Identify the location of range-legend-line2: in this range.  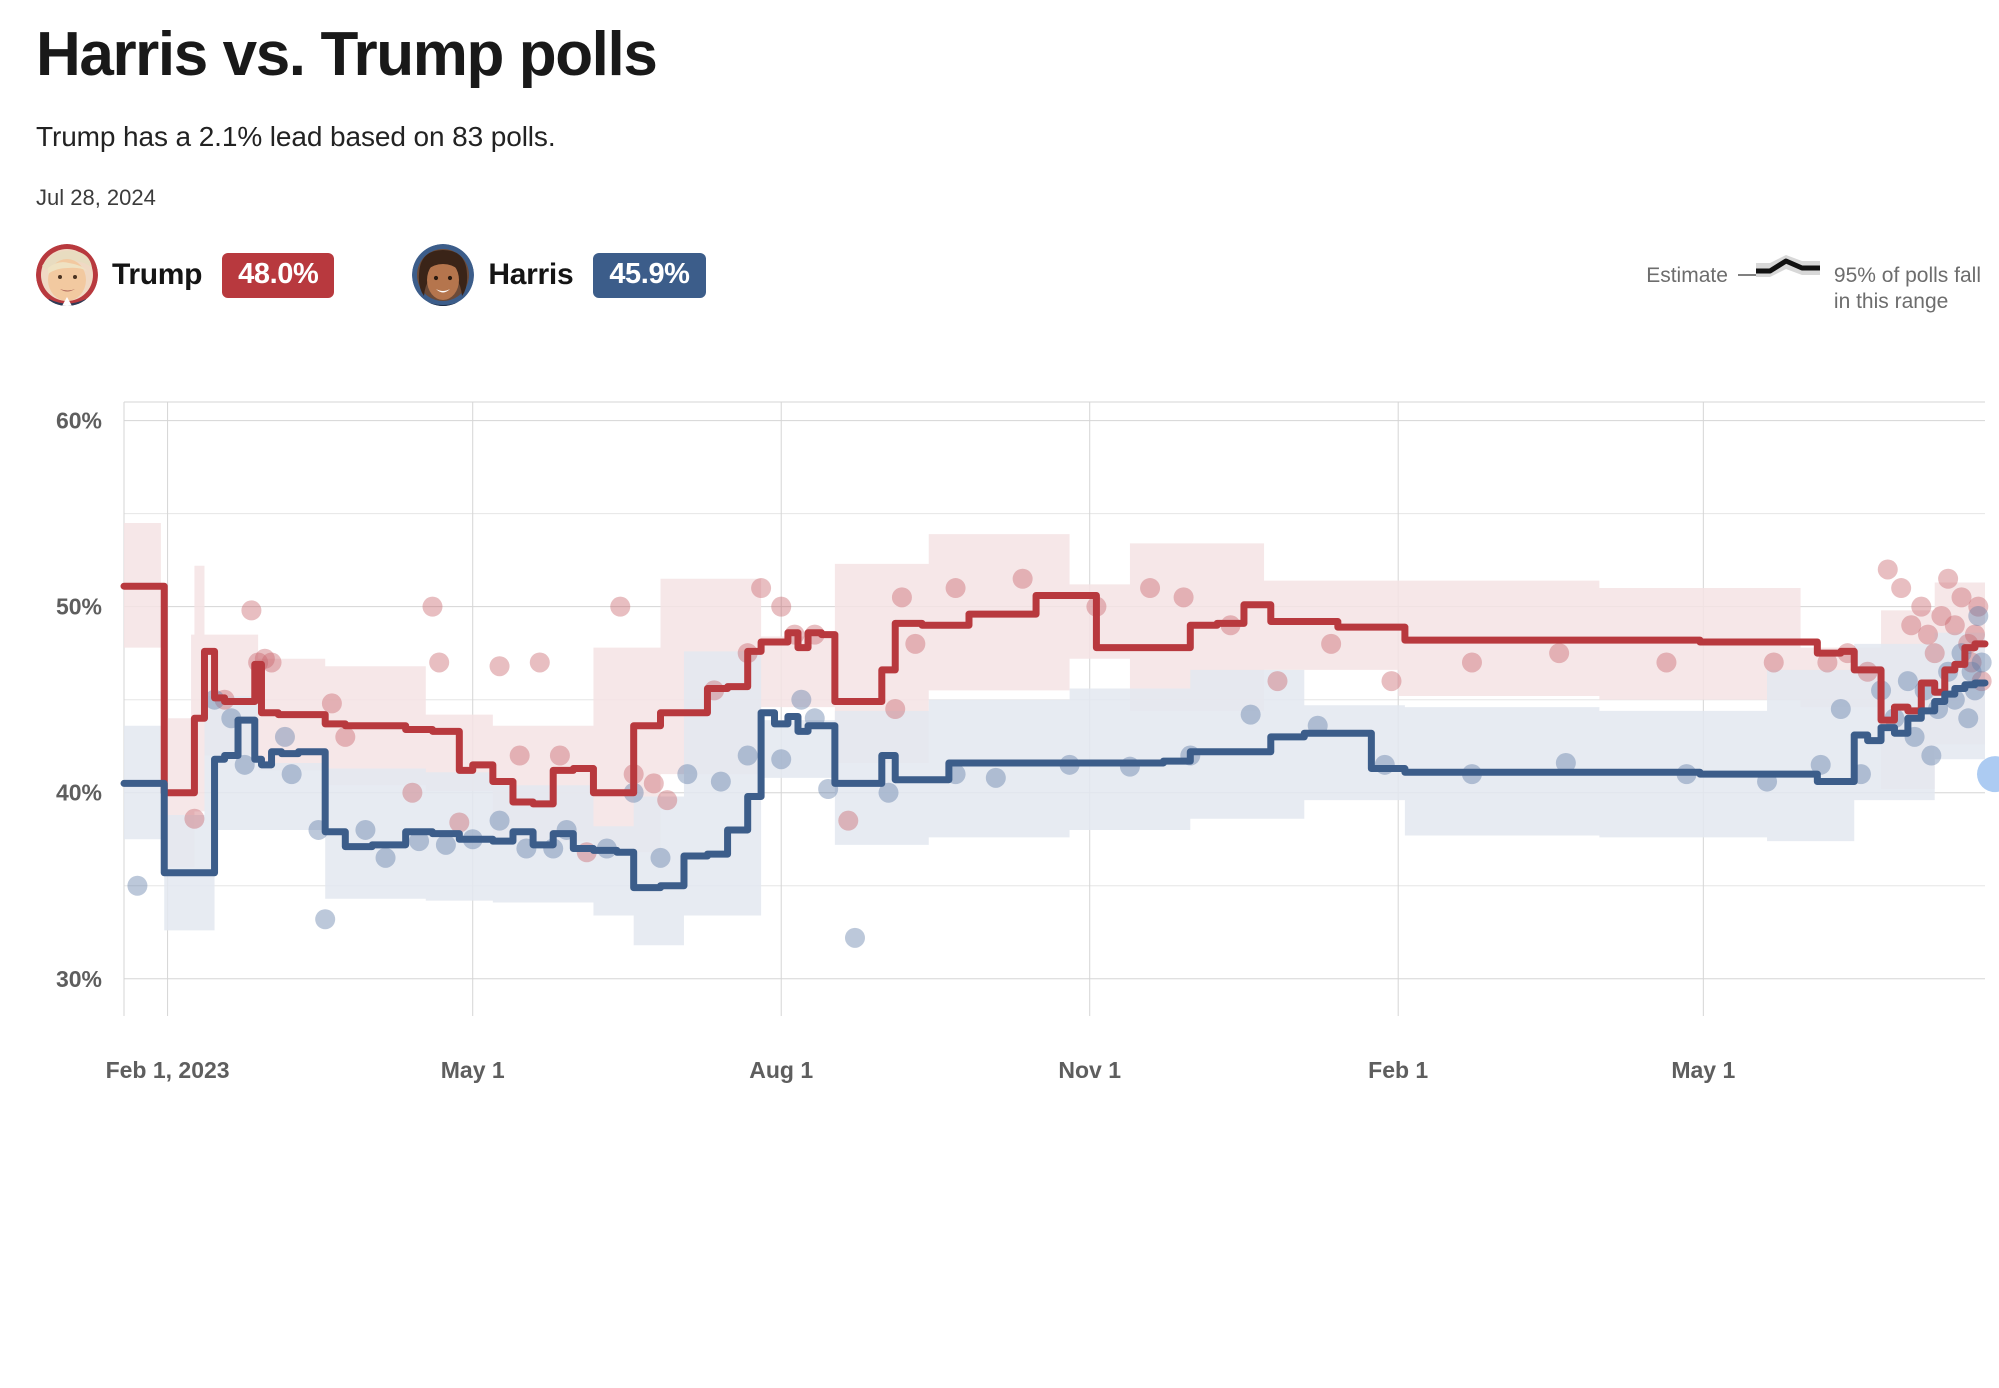
(1891, 302).